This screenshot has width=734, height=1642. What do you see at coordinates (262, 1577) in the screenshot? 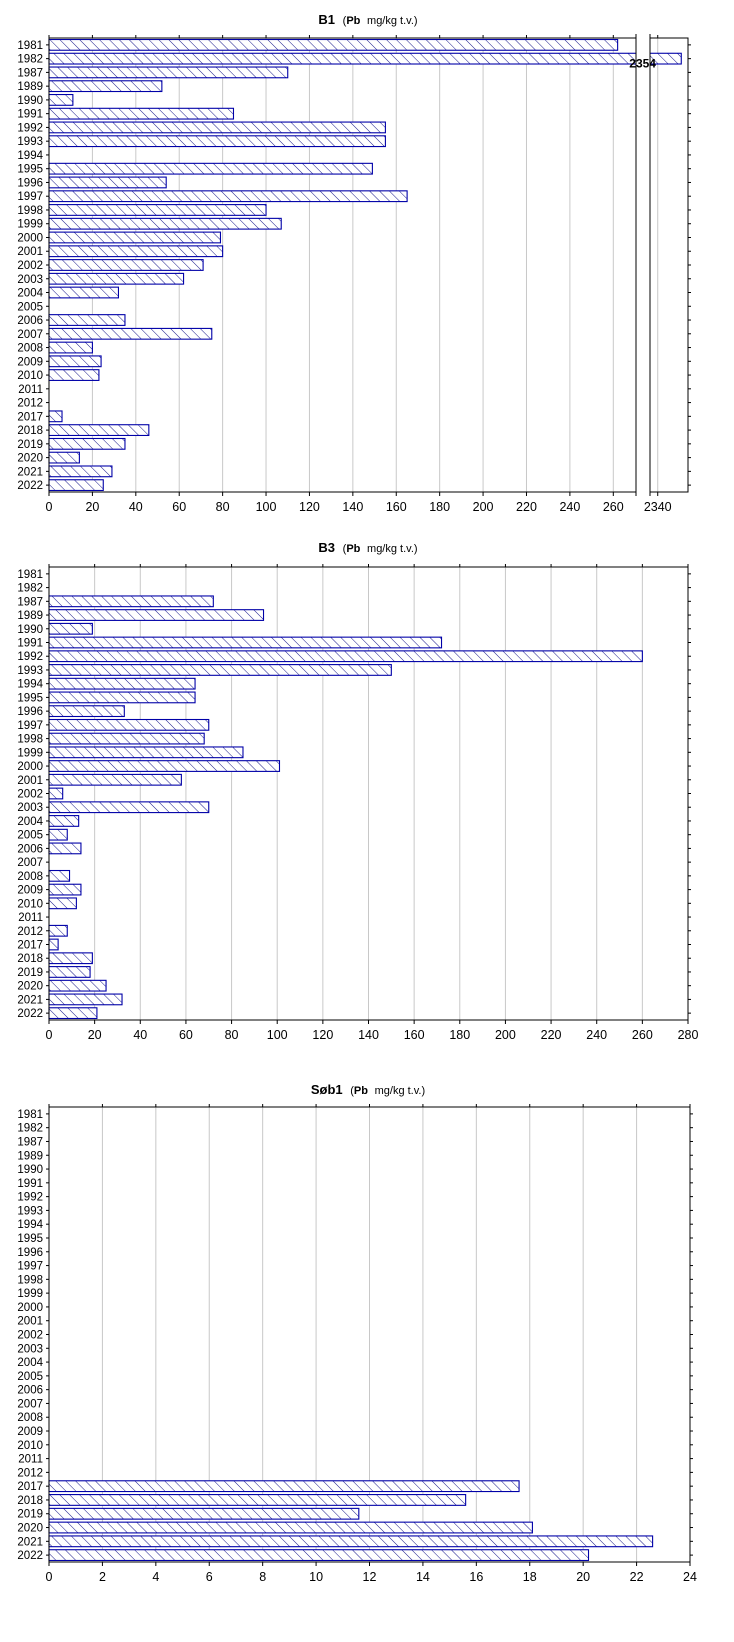
I see `x-tick-label: 8` at bounding box center [262, 1577].